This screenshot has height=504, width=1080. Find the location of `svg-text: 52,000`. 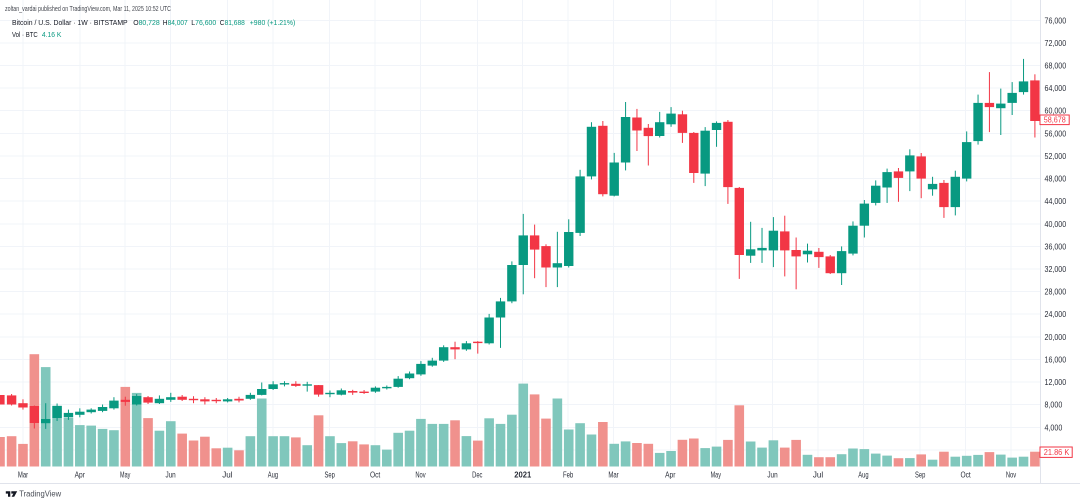

svg-text: 52,000 is located at coordinates (1056, 156).